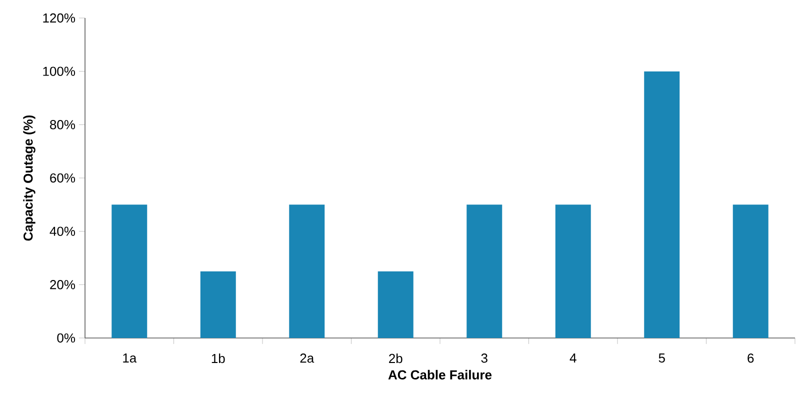 The height and width of the screenshot is (412, 798). I want to click on x-tick-label: 5, so click(661, 358).